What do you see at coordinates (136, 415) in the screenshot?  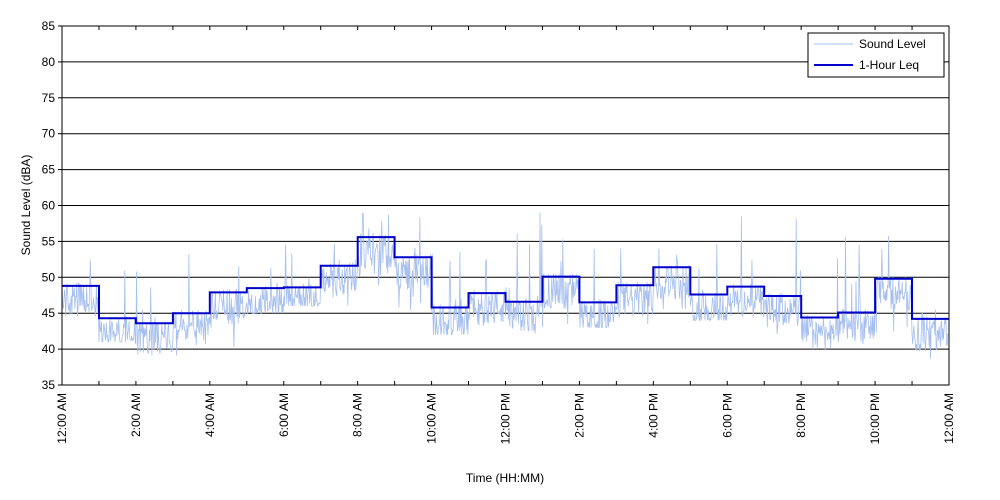 I see `x-tick-label: 2:00 AM` at bounding box center [136, 415].